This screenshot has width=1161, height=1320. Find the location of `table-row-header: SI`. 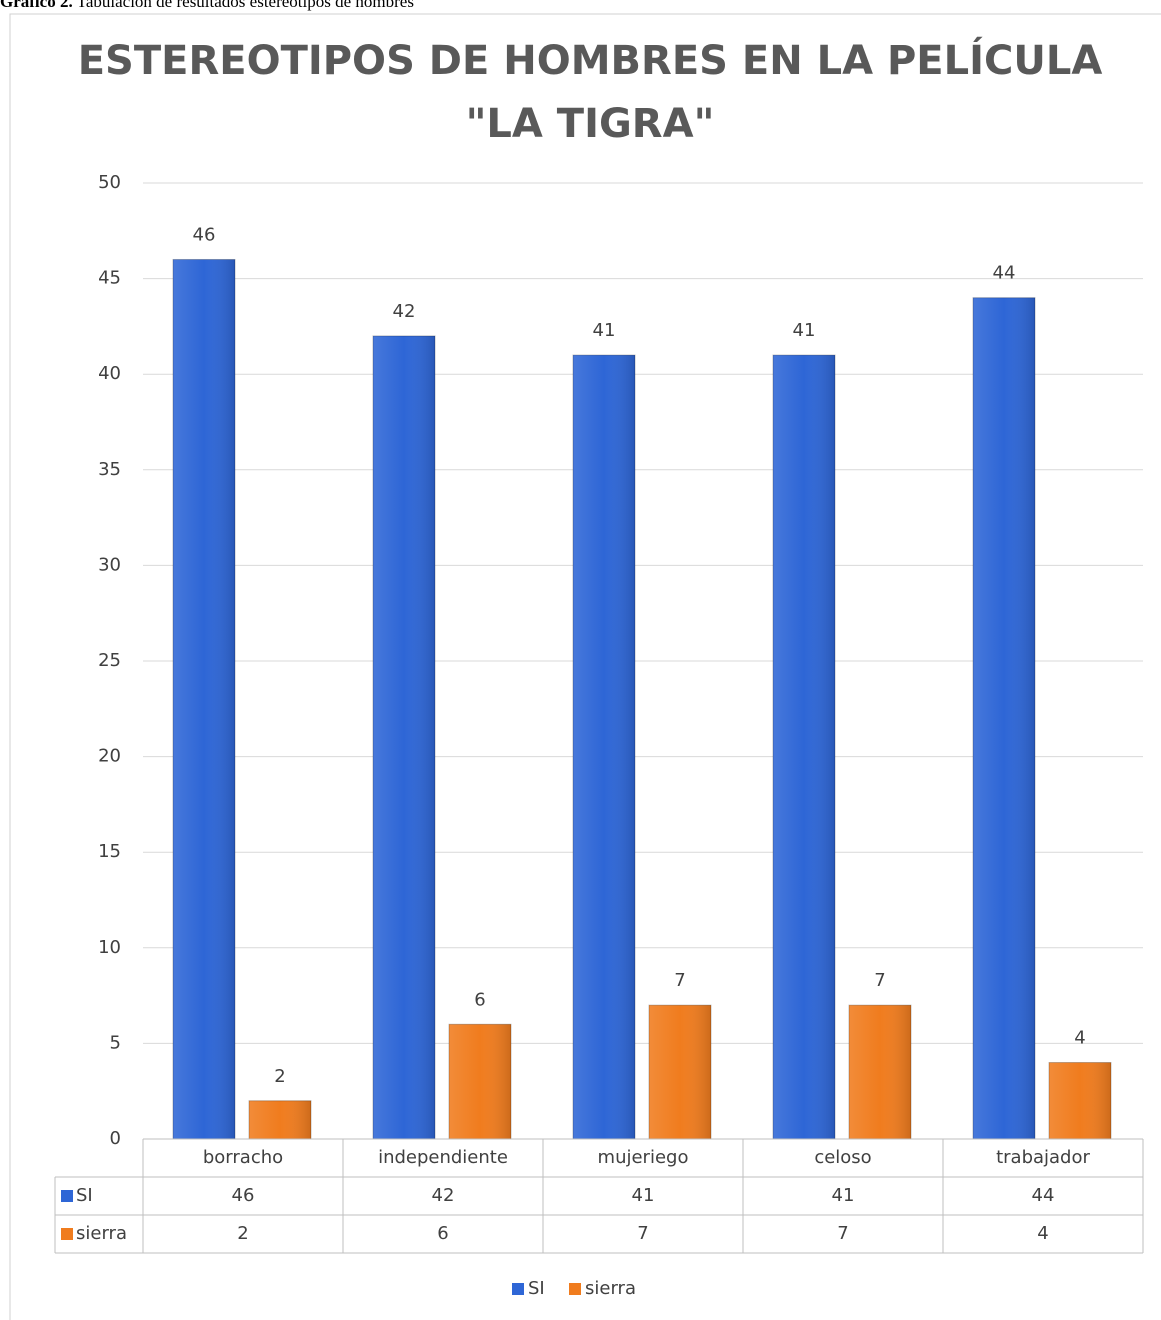

table-row-header: SI is located at coordinates (84, 1195).